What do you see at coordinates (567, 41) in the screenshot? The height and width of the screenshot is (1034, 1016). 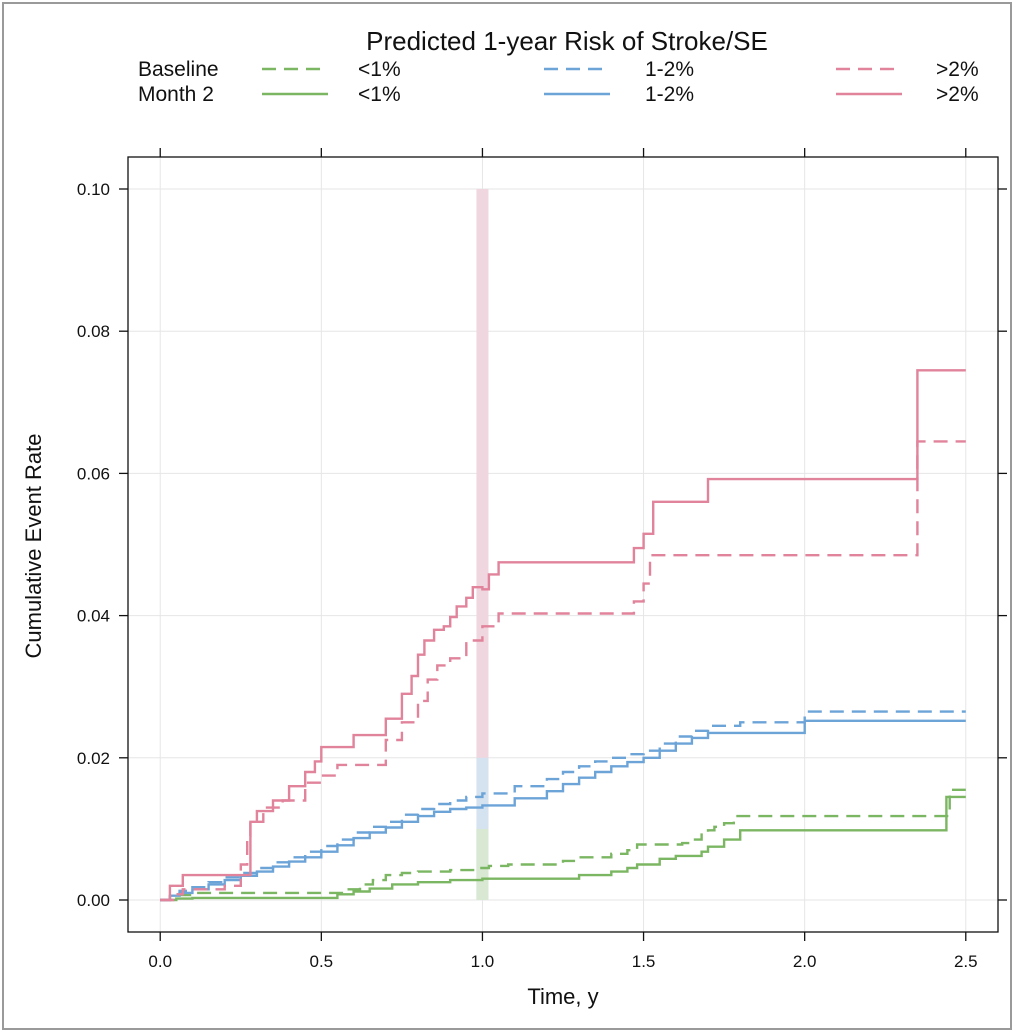 I see `chart-title: Predicted 1-year Risk of Stroke/SE` at bounding box center [567, 41].